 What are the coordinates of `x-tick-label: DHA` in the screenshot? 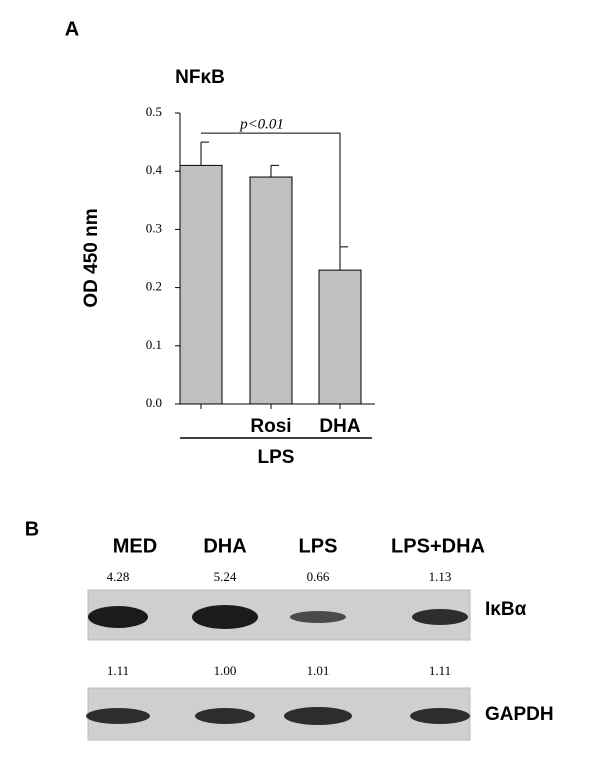 It's located at (339, 426).